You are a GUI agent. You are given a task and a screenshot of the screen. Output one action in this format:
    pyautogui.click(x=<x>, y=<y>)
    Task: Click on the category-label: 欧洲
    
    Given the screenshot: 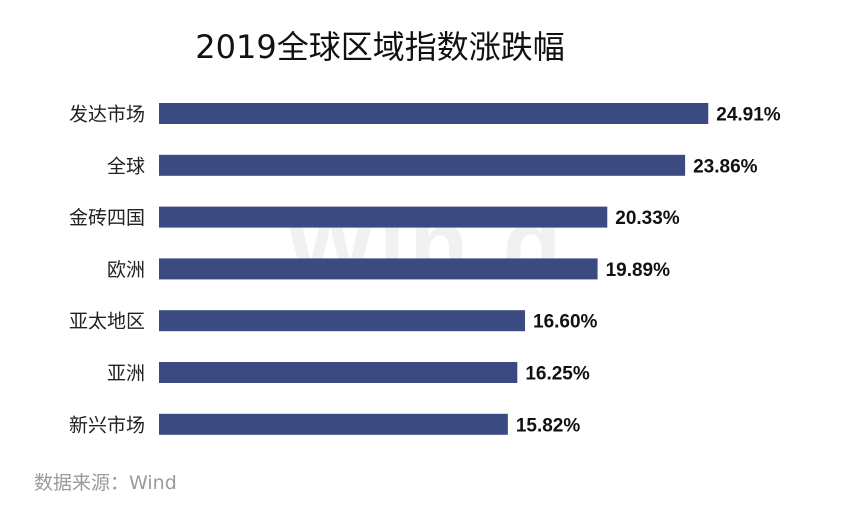 What is the action you would take?
    pyautogui.click(x=126, y=270)
    